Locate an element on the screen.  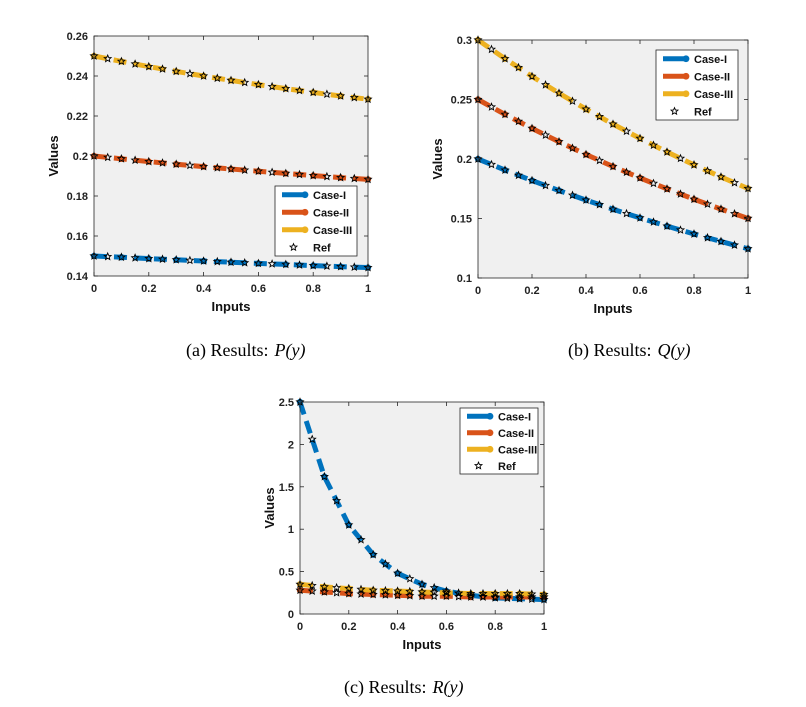
x-tick-label-r: 0.6 is located at coordinates (446, 627).